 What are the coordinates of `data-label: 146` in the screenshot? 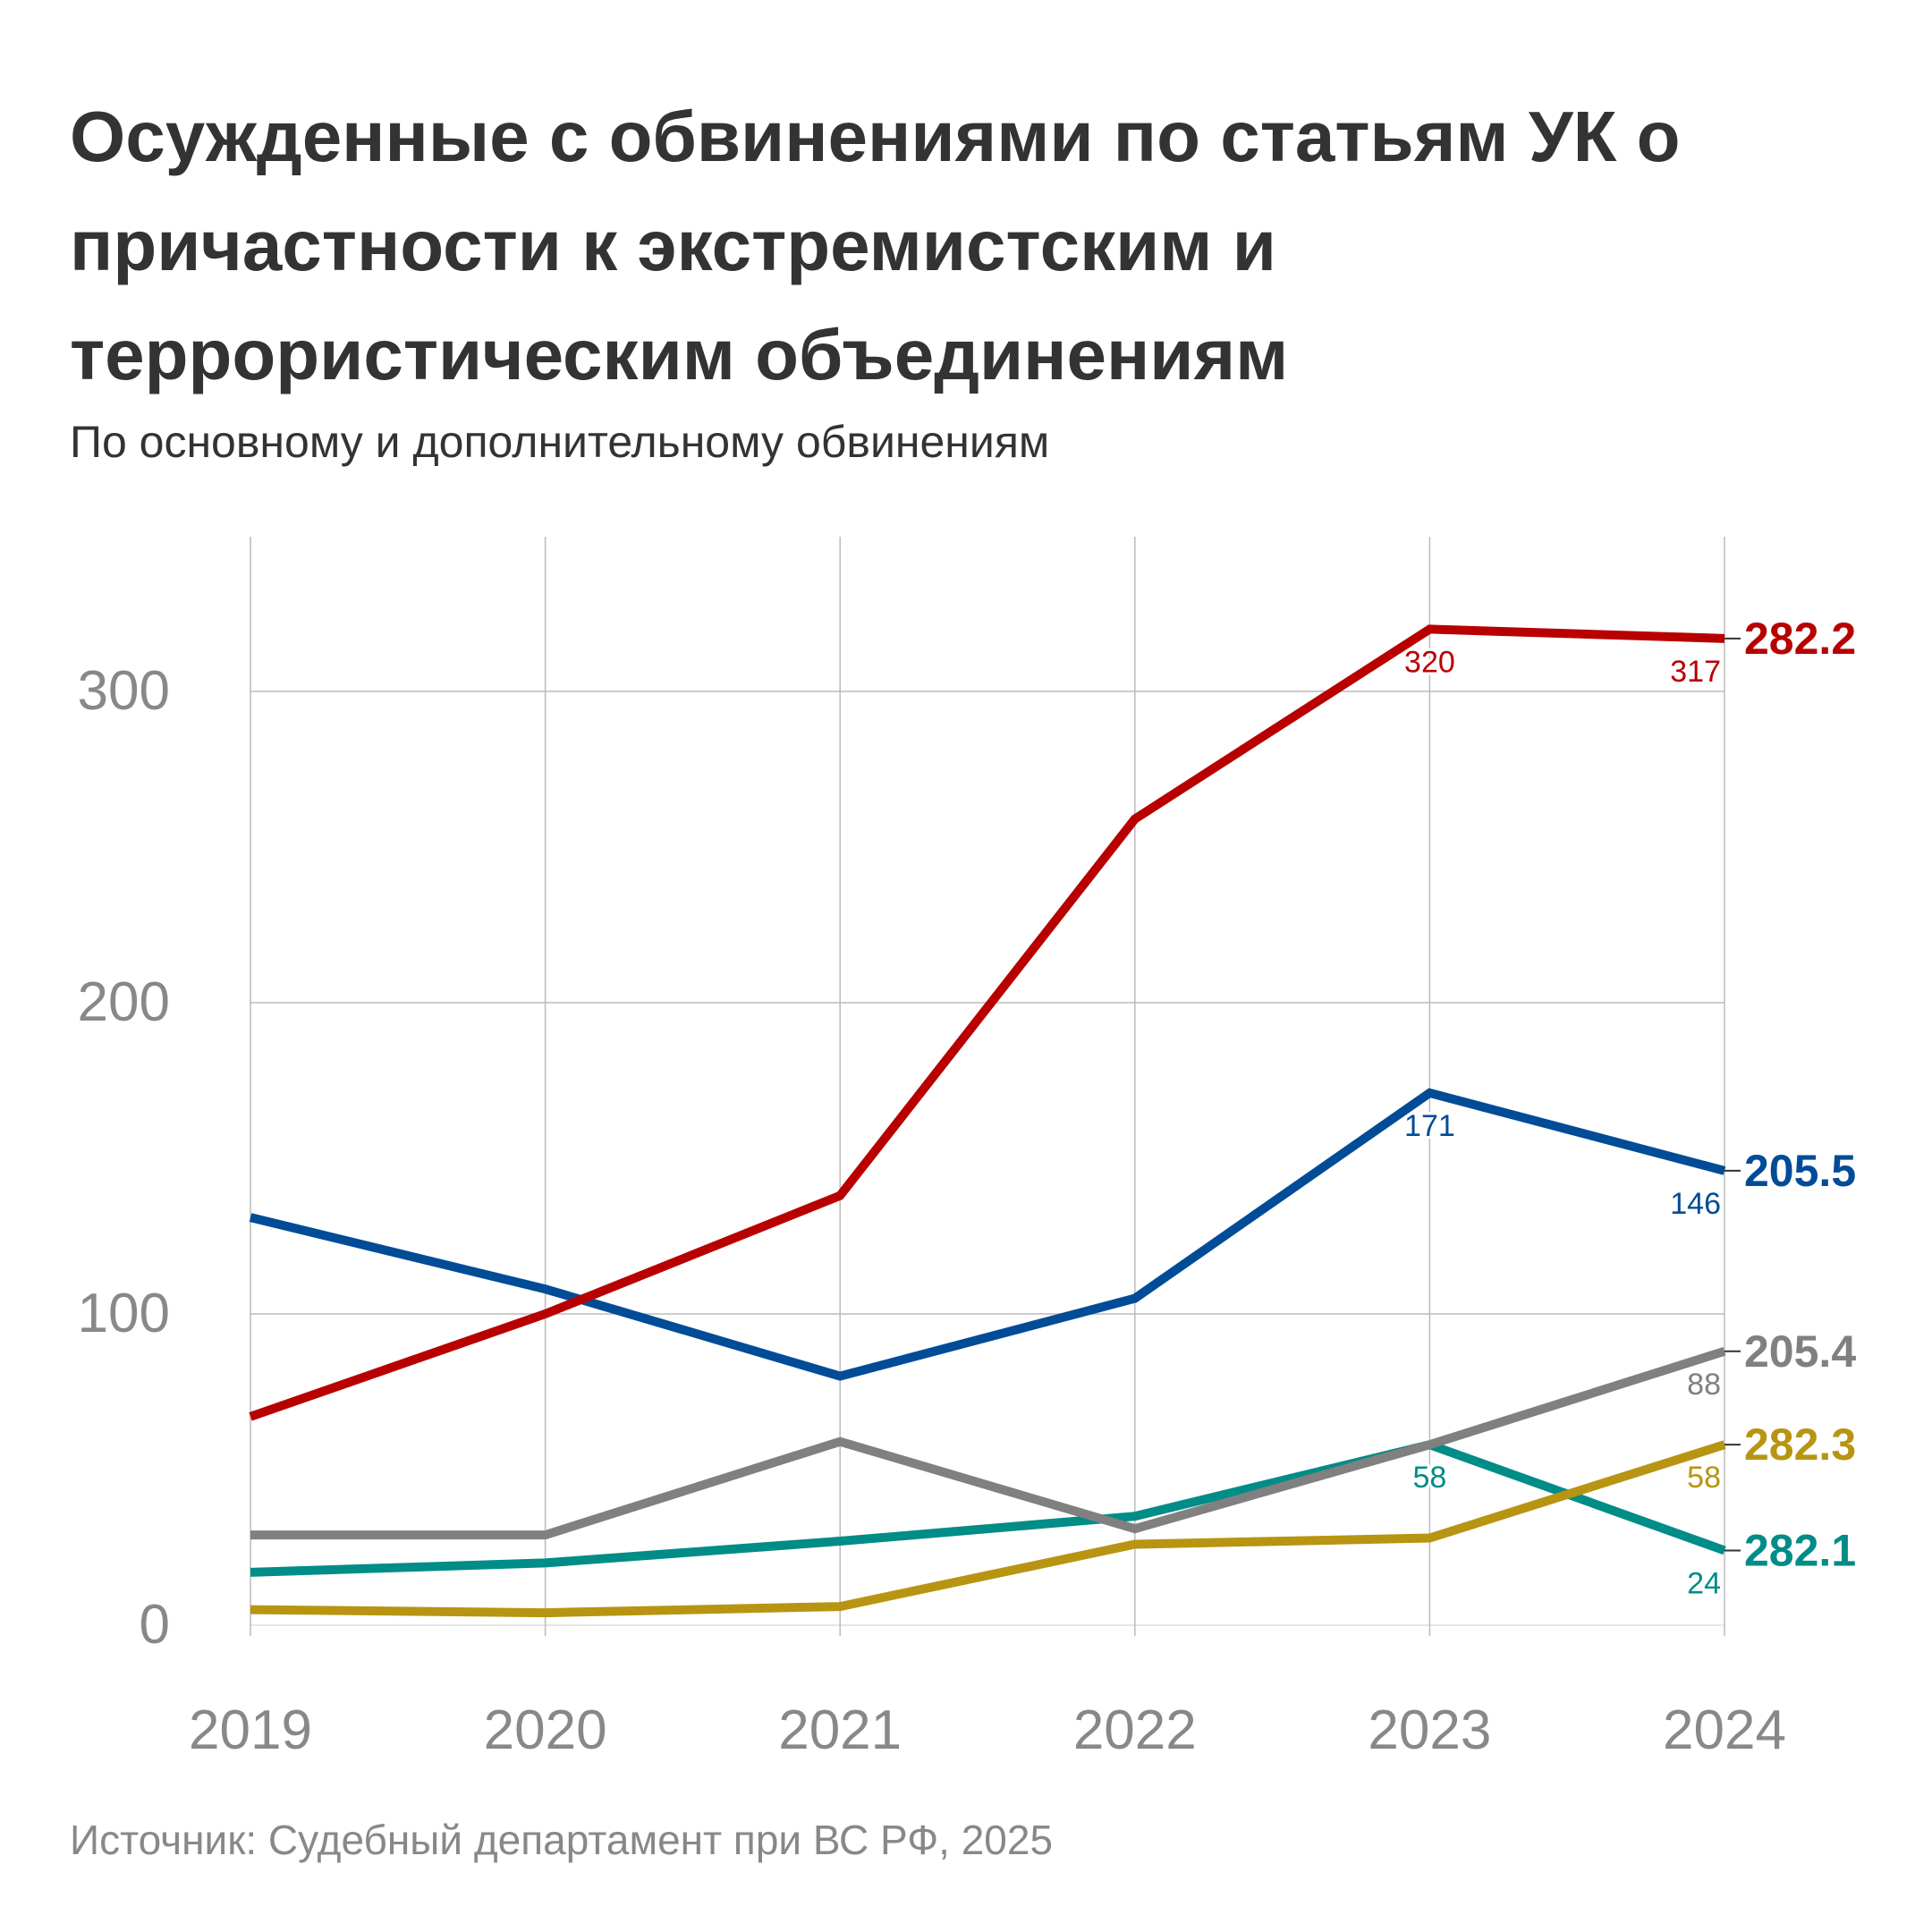 It's located at (1695, 1204).